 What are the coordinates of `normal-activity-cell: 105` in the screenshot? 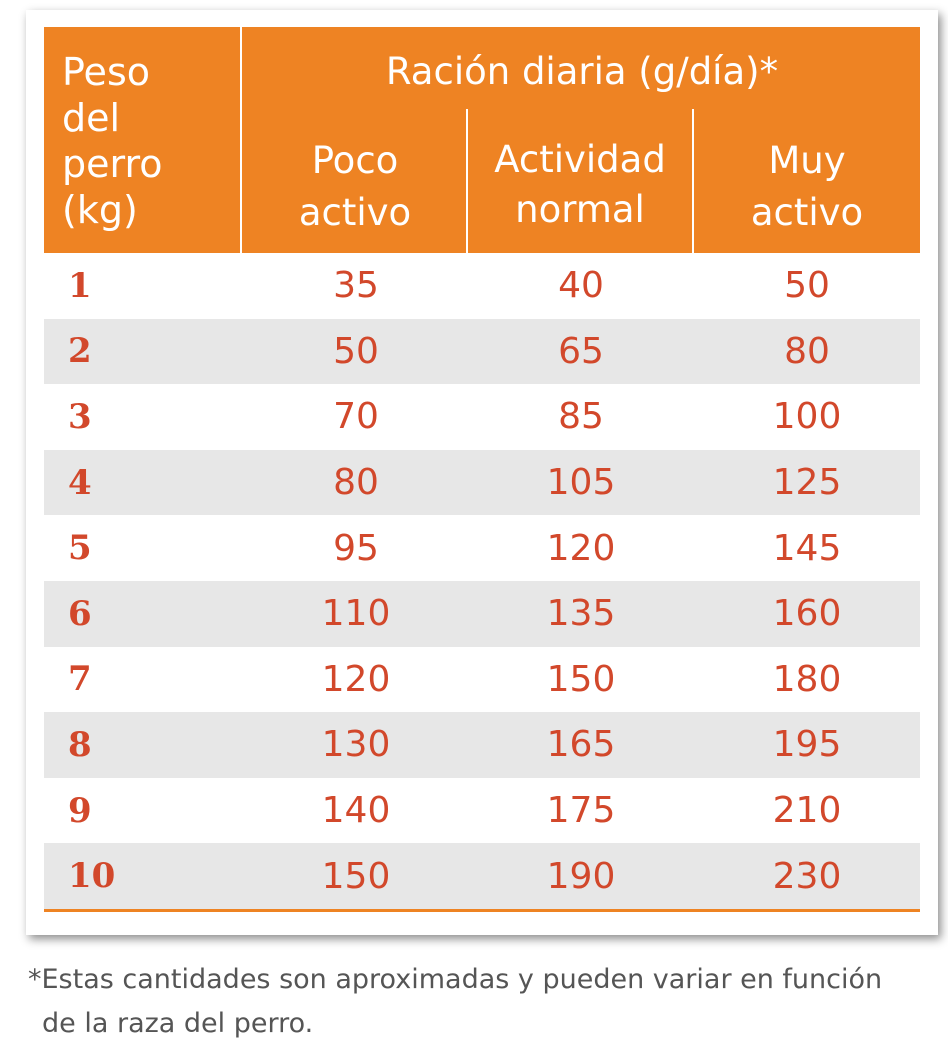 It's located at (581, 483).